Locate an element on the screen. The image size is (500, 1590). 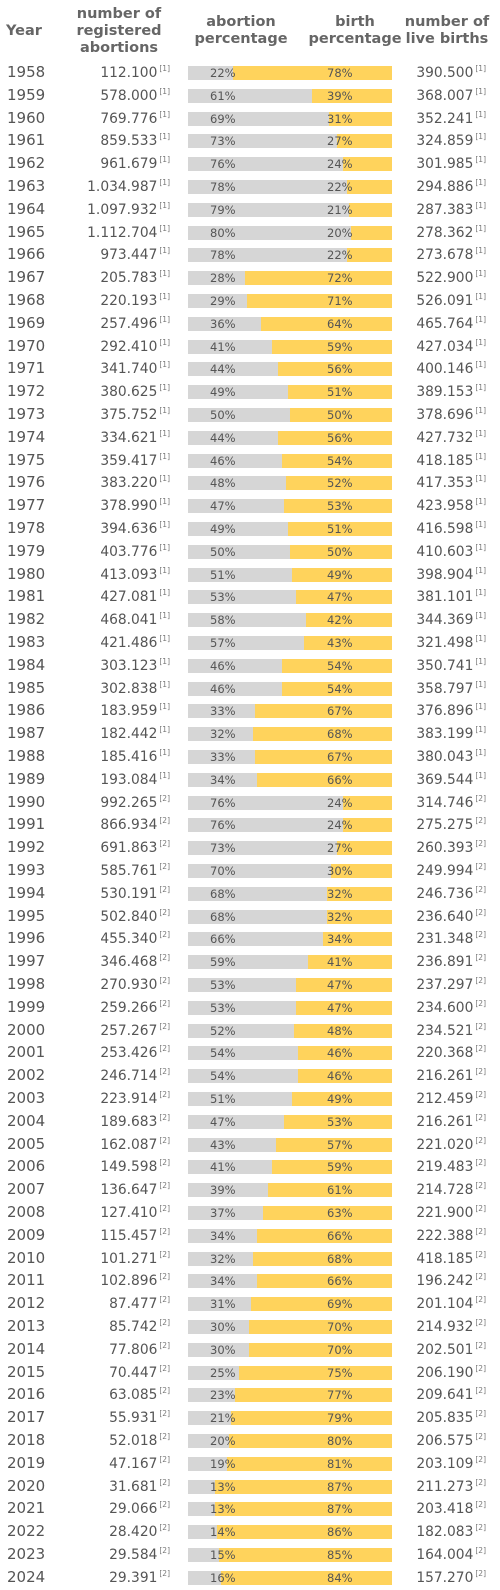
birth-percentage-label: 22% is located at coordinates (340, 187).